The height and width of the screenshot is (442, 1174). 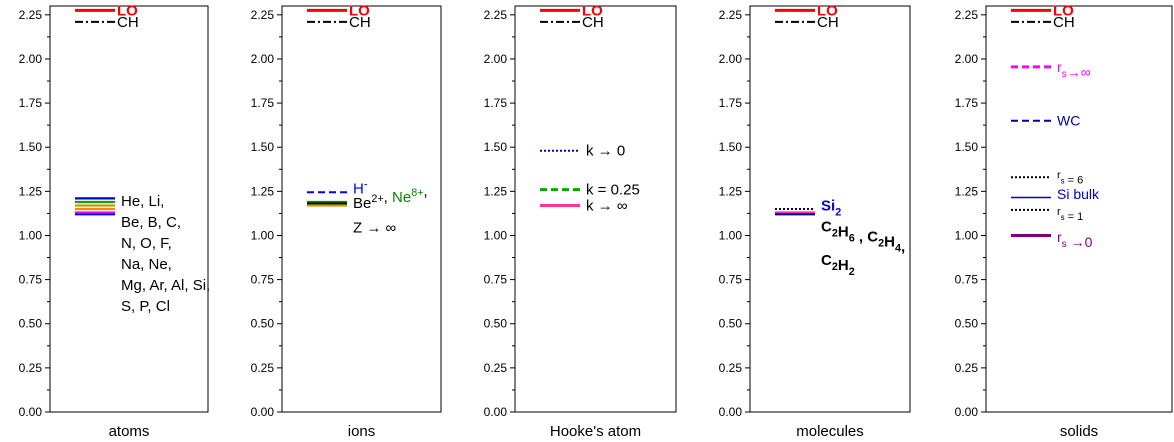 What do you see at coordinates (151, 222) in the screenshot?
I see `annotation-text: Be, B, C,` at bounding box center [151, 222].